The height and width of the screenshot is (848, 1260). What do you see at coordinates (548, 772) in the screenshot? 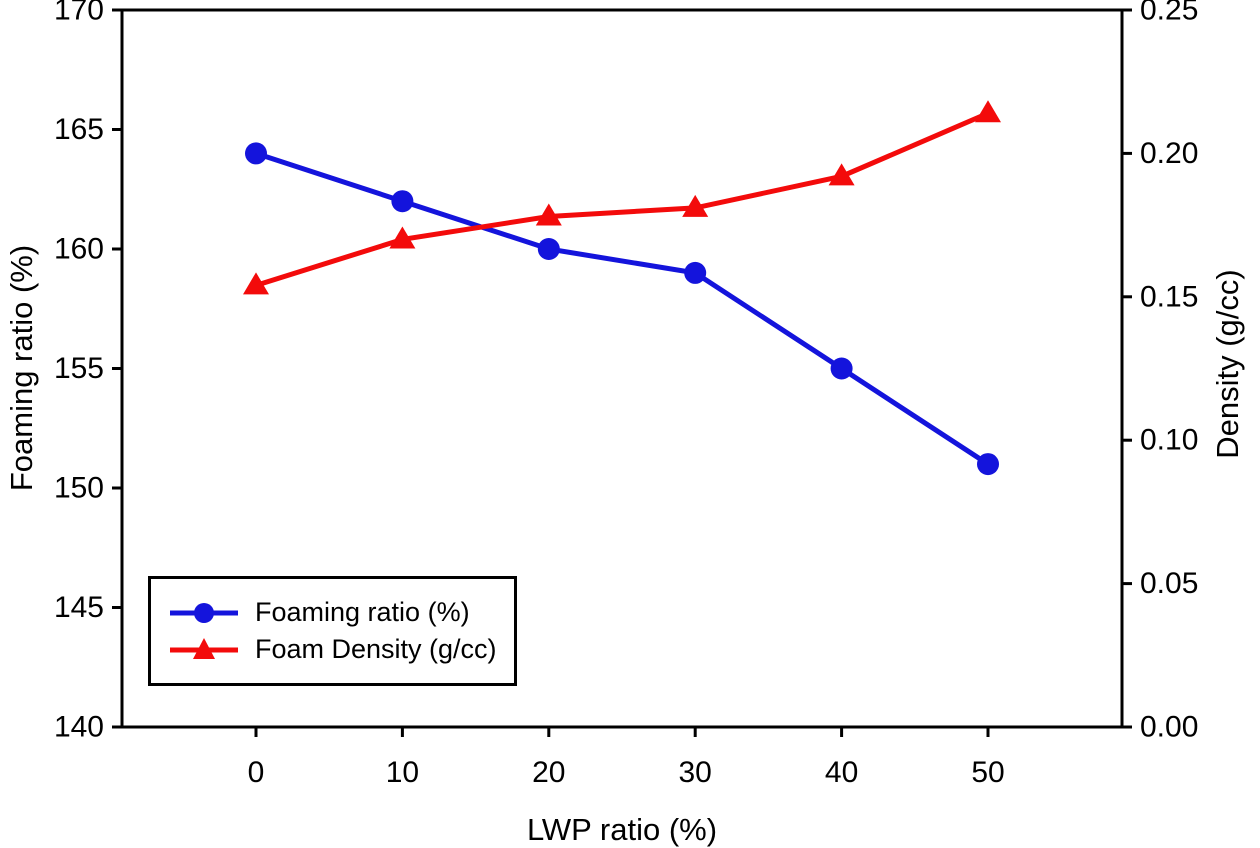
I see `x-tick-label: 20` at bounding box center [548, 772].